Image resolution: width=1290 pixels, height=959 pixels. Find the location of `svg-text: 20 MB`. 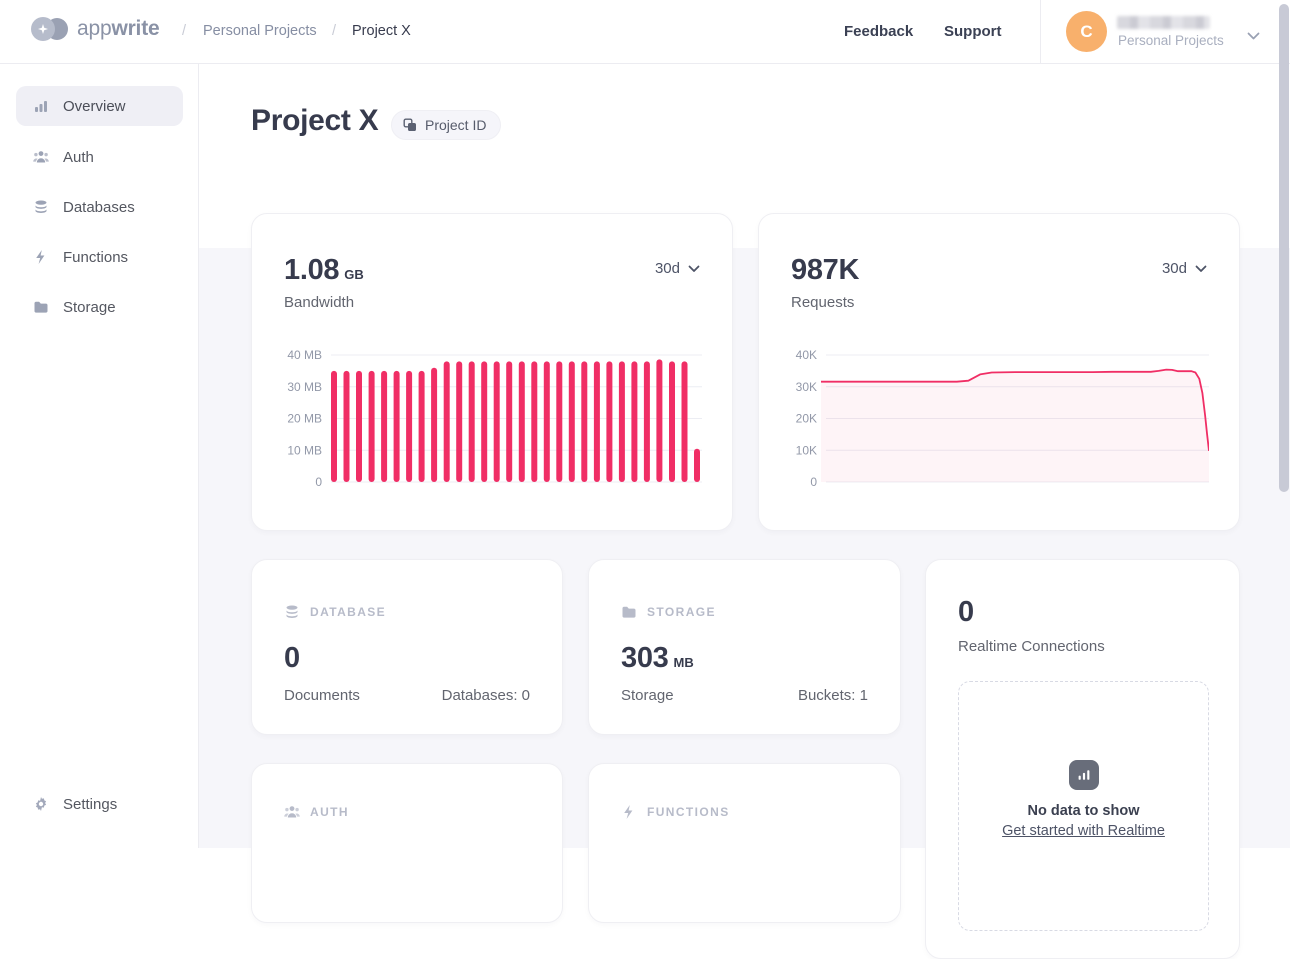

svg-text: 20 MB is located at coordinates (304, 419).